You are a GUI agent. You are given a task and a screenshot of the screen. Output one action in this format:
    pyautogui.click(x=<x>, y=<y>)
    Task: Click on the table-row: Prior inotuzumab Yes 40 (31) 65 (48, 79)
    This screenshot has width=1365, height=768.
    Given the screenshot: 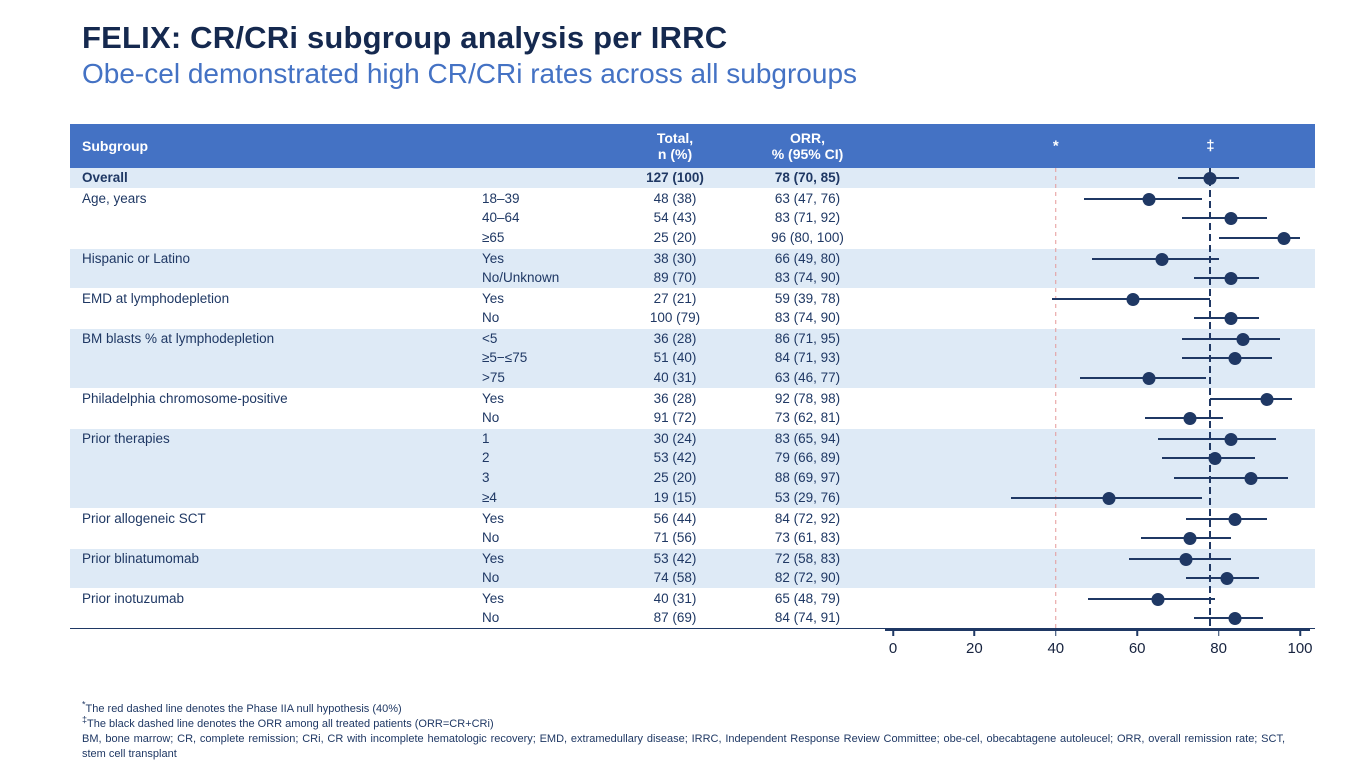 What is the action you would take?
    pyautogui.click(x=692, y=598)
    